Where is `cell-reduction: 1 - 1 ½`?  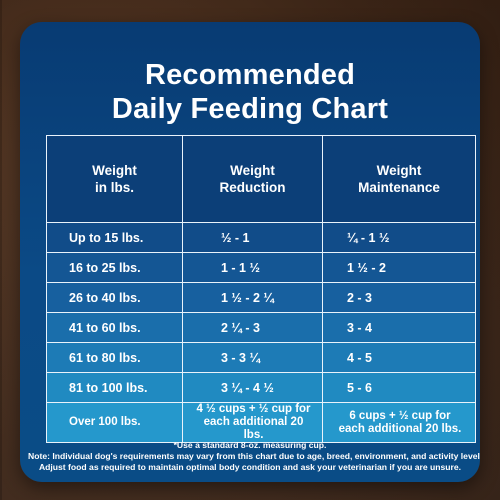 cell-reduction: 1 - 1 ½ is located at coordinates (252, 267).